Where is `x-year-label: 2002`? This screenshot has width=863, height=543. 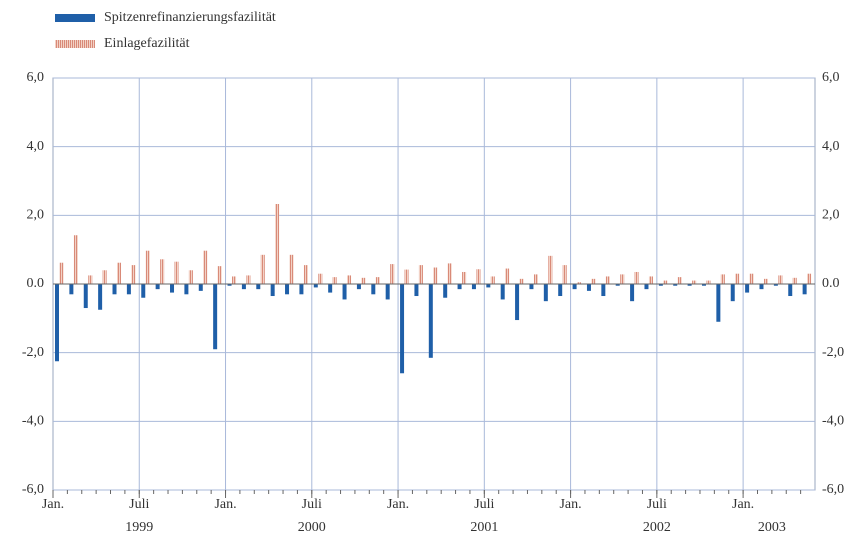
x-year-label: 2002 is located at coordinates (657, 527).